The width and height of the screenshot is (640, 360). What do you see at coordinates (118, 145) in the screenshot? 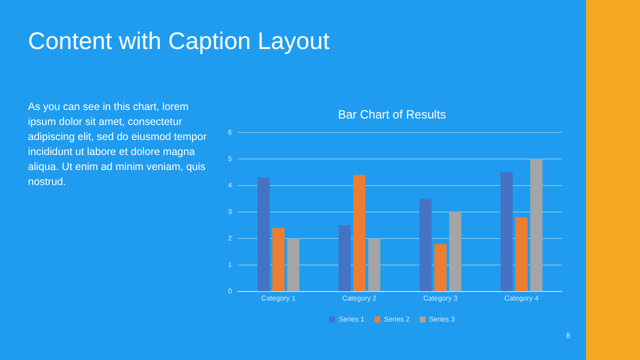
I see `text: As you can see in this chart, lorem ipsum dolor sit amet, consectetur adipiscing elit, sed do eiusmod tempor incididunt ut labore et dolore magna aliqua. Ut enim ad minim veniam, quis nostrud.` at bounding box center [118, 145].